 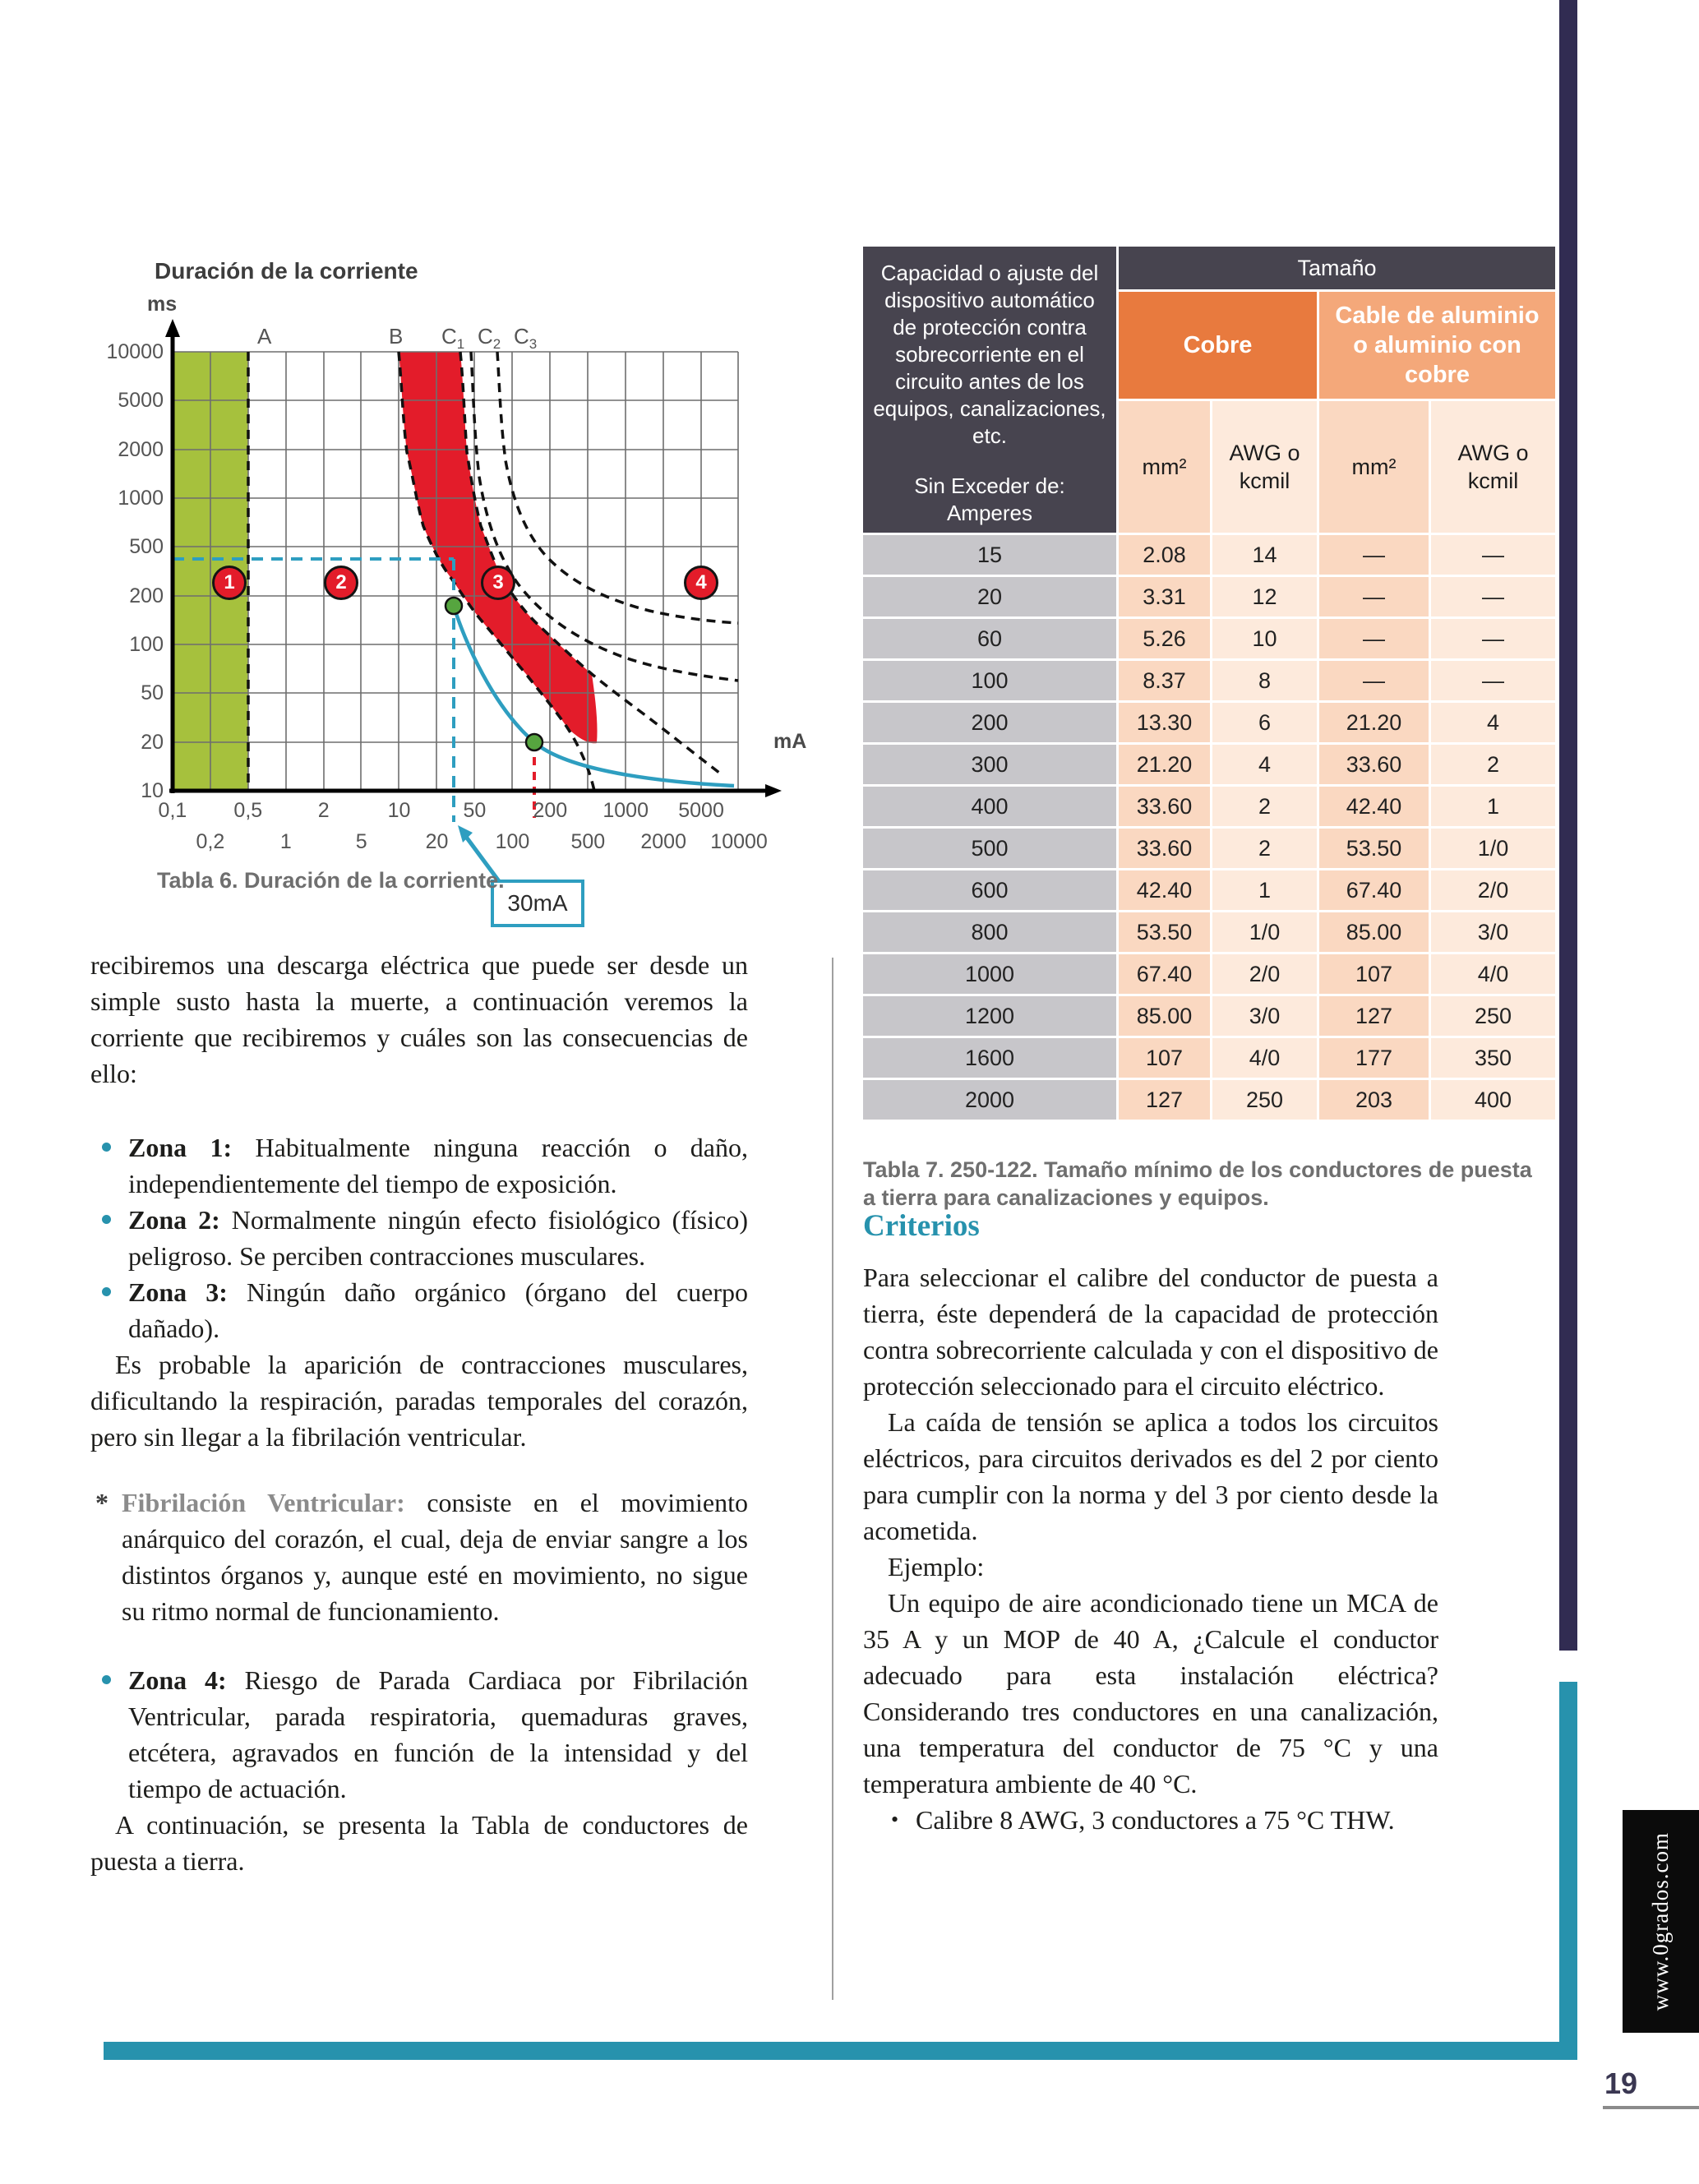 What do you see at coordinates (1493, 722) in the screenshot?
I see `cell-awg-aluminum: 4` at bounding box center [1493, 722].